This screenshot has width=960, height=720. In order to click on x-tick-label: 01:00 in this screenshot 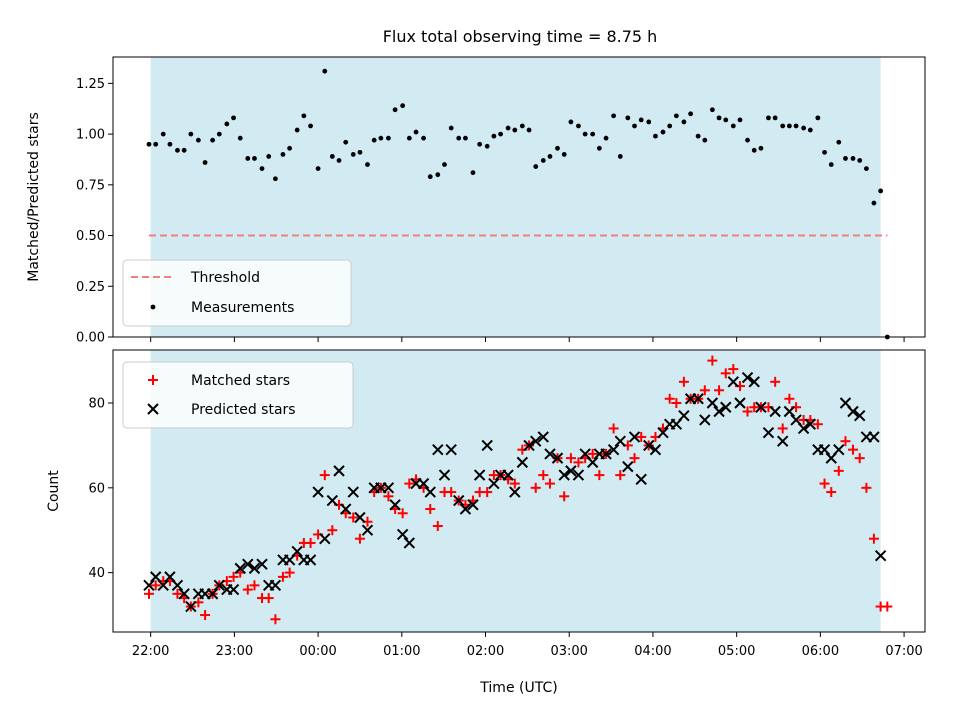, I will do `click(401, 651)`.